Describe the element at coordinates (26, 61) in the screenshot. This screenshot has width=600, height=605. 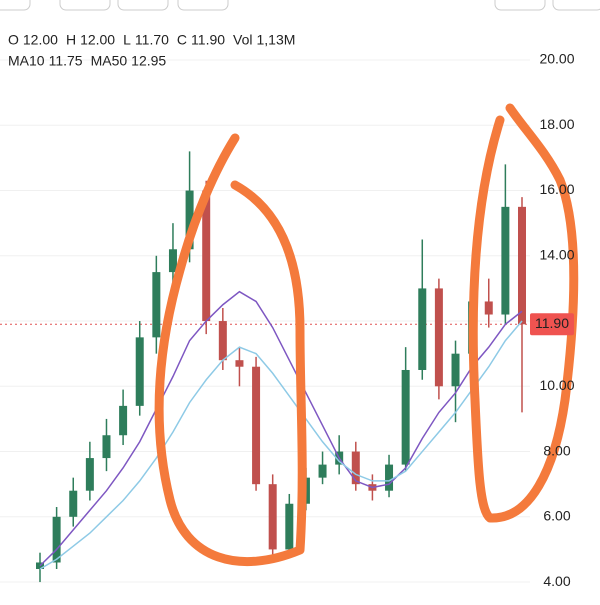
I see `legend-label: MA10` at that location.